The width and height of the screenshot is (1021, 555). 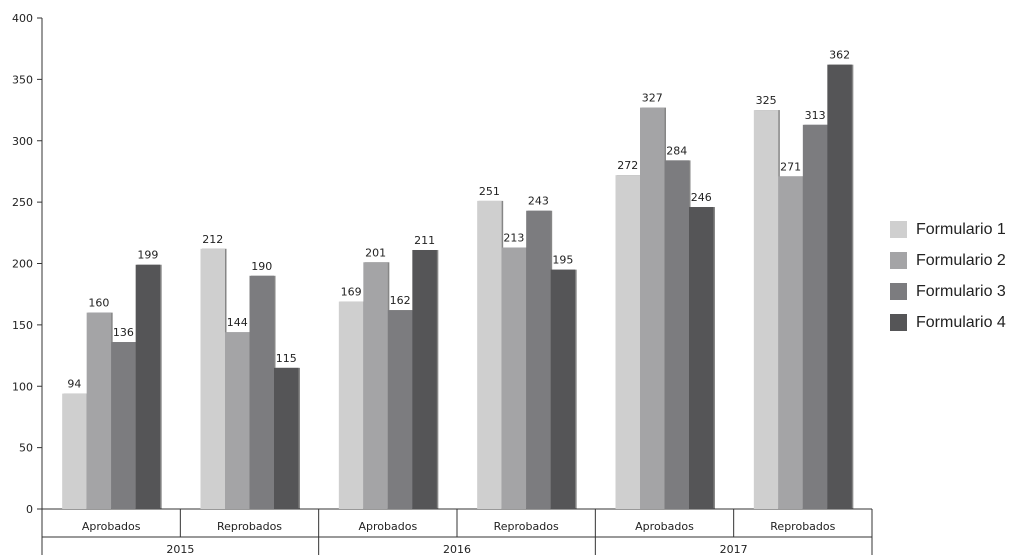 What do you see at coordinates (734, 549) in the screenshot?
I see `x-group-label: 2017` at bounding box center [734, 549].